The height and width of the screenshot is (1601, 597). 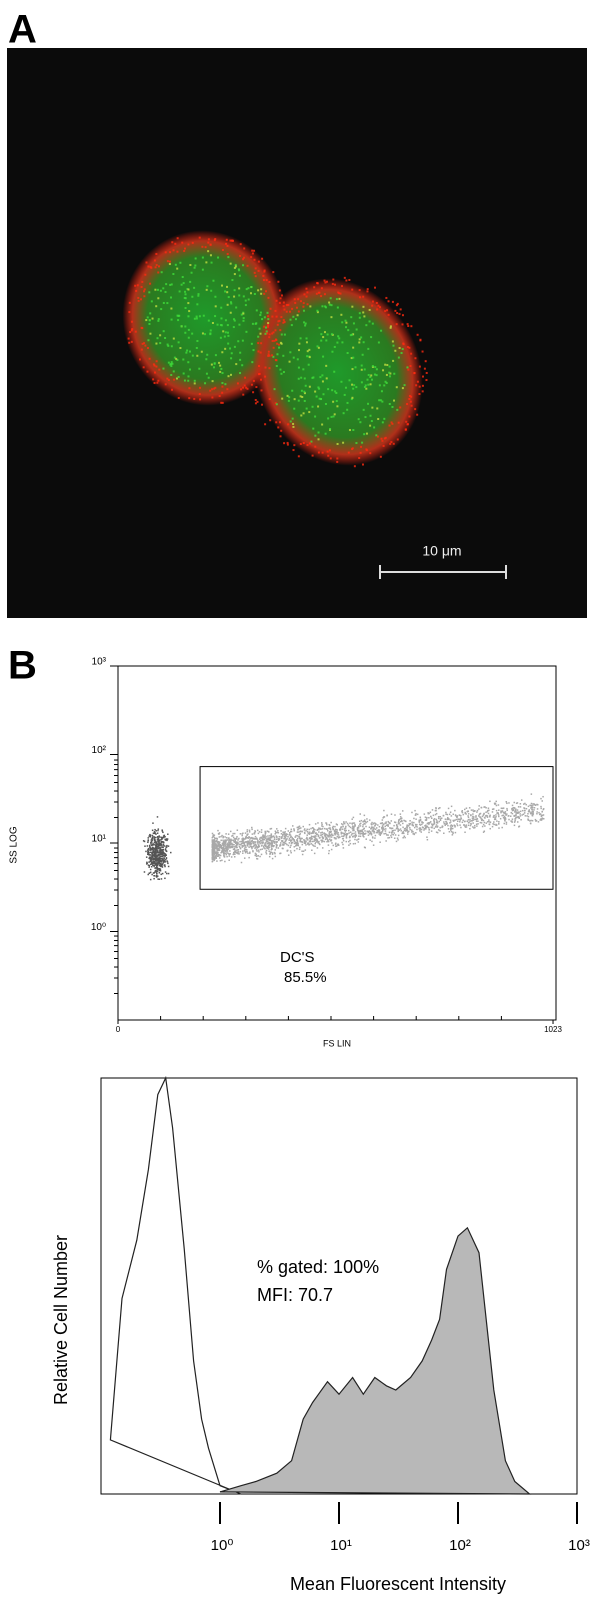 What do you see at coordinates (305, 977) in the screenshot?
I see `gate-label: 85.5%` at bounding box center [305, 977].